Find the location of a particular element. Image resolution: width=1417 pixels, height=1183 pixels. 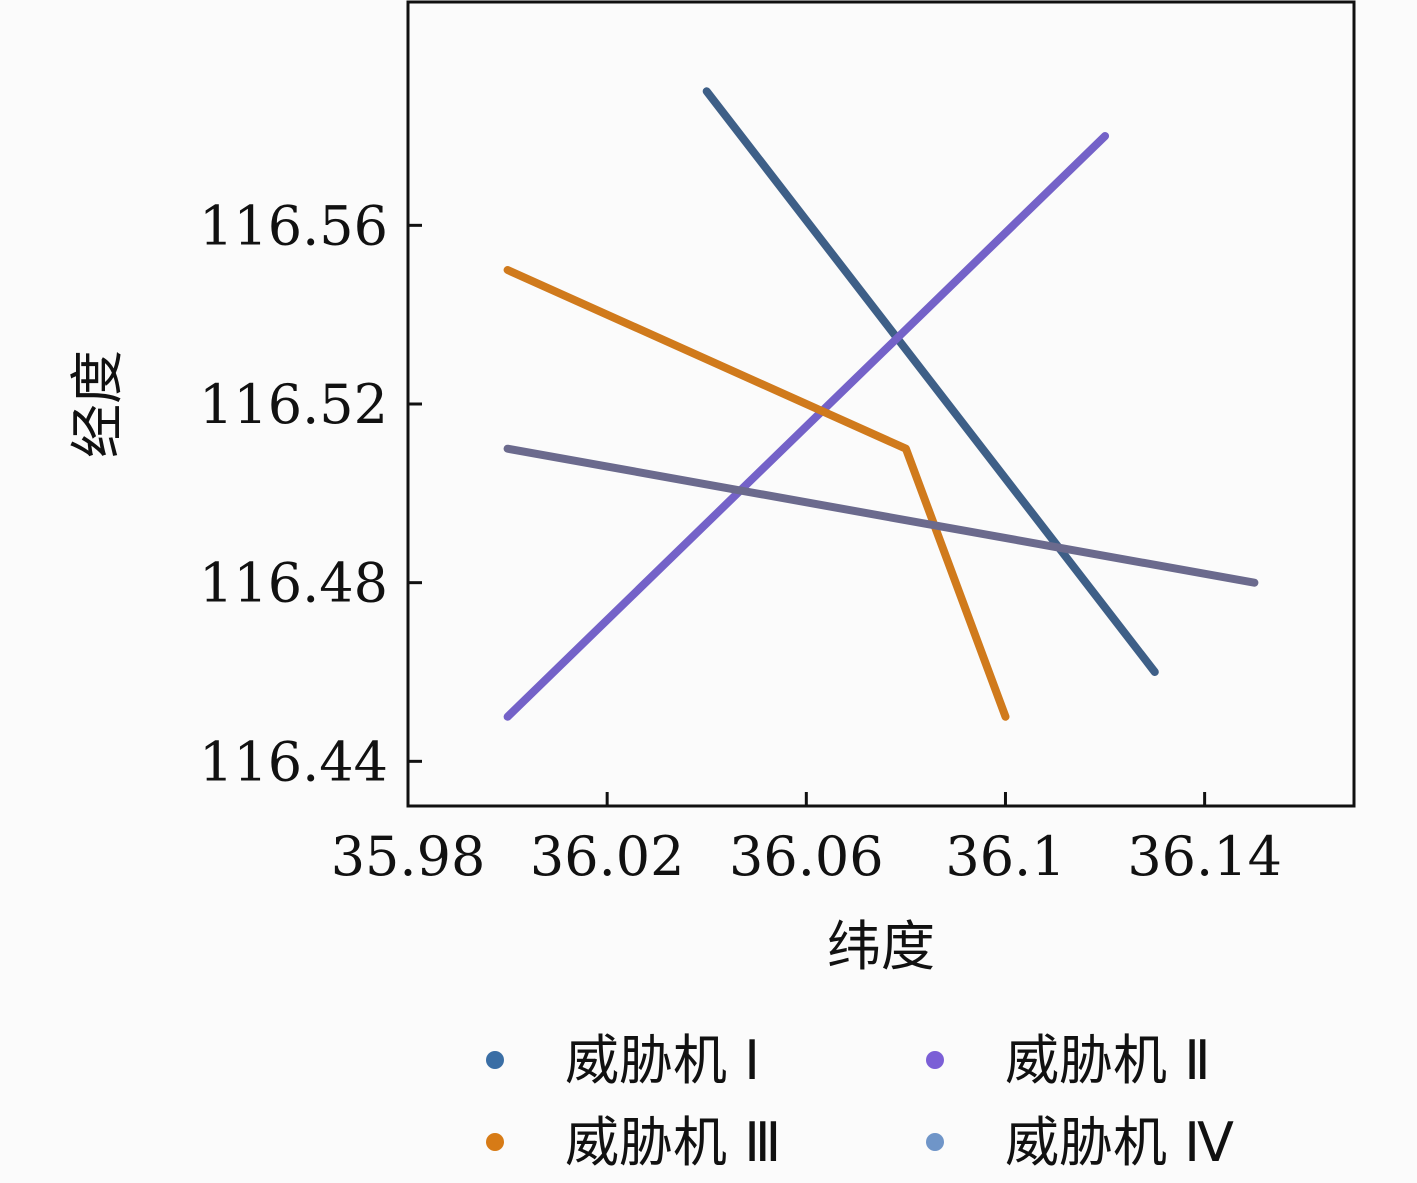

y-tick-label: 116.44 is located at coordinates (293, 761).